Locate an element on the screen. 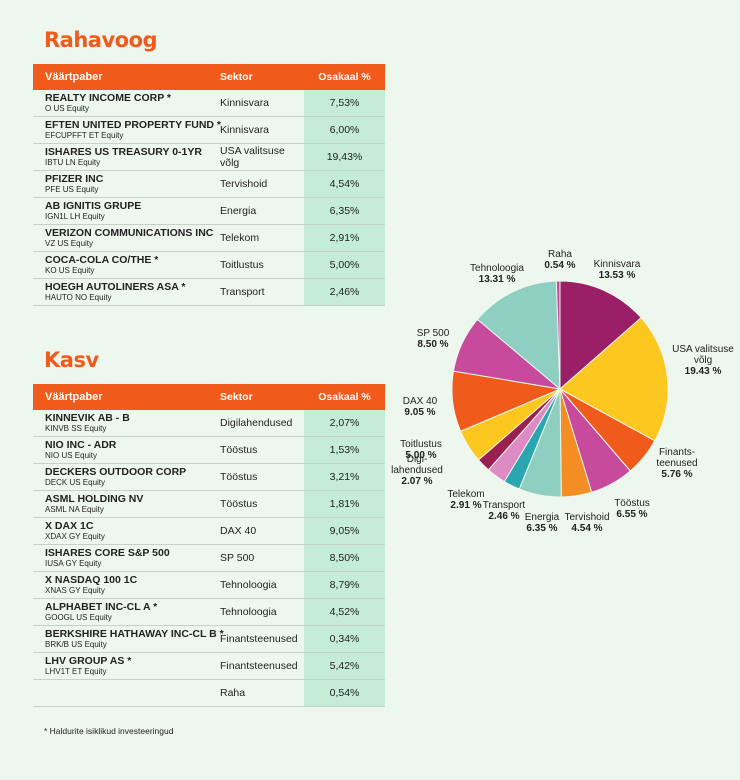 The width and height of the screenshot is (740, 780). col-header-sector: Sektor is located at coordinates (236, 397).